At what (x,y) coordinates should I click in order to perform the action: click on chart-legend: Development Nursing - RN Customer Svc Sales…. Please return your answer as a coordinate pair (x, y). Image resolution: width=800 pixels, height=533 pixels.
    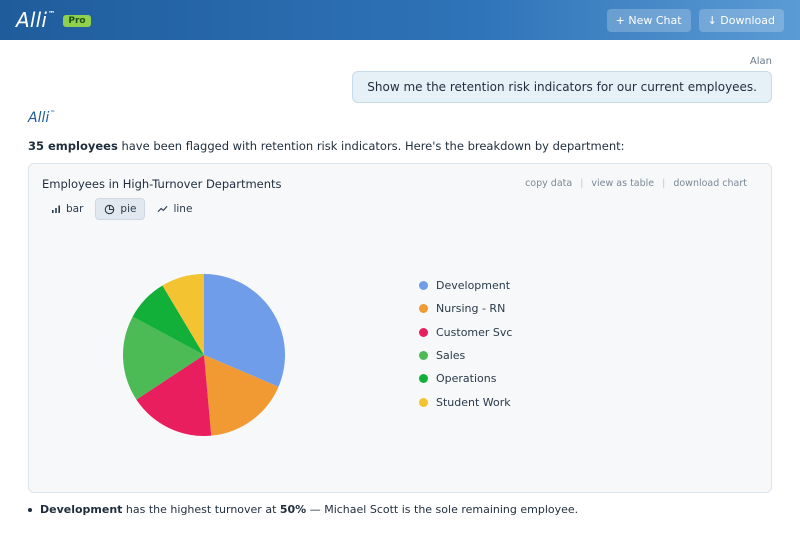
    Looking at the image, I should click on (465, 344).